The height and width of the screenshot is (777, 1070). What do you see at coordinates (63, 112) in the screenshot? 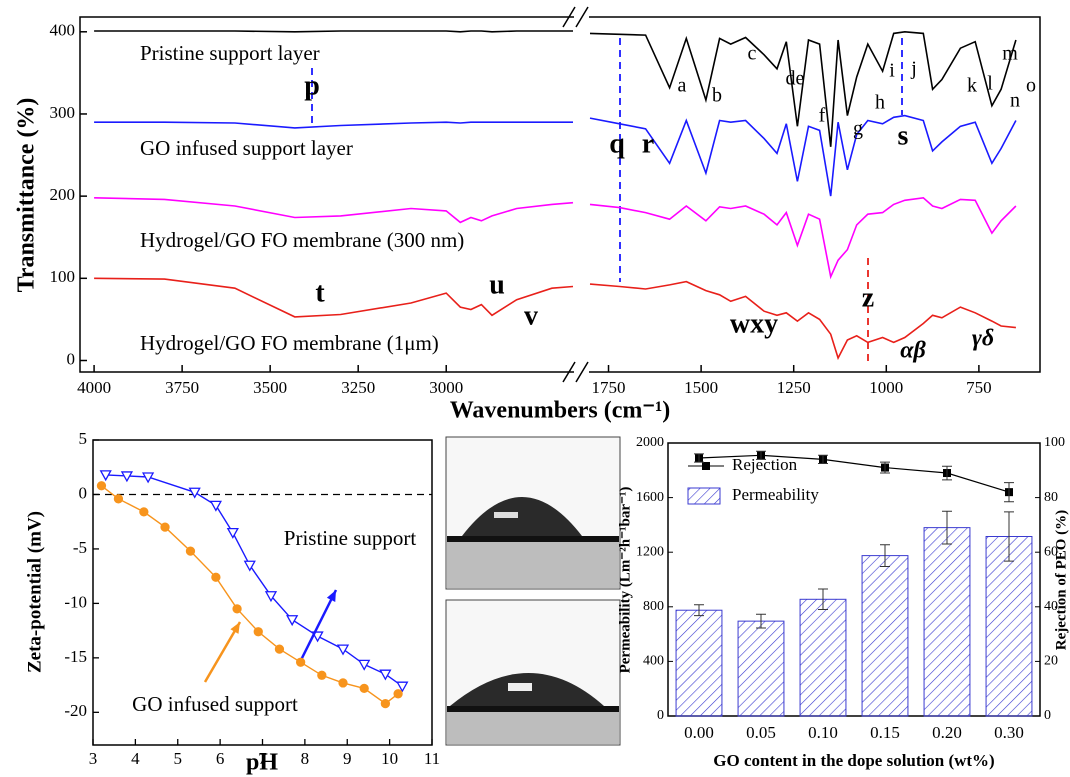
I see `y-tick-label: 300` at bounding box center [63, 112].